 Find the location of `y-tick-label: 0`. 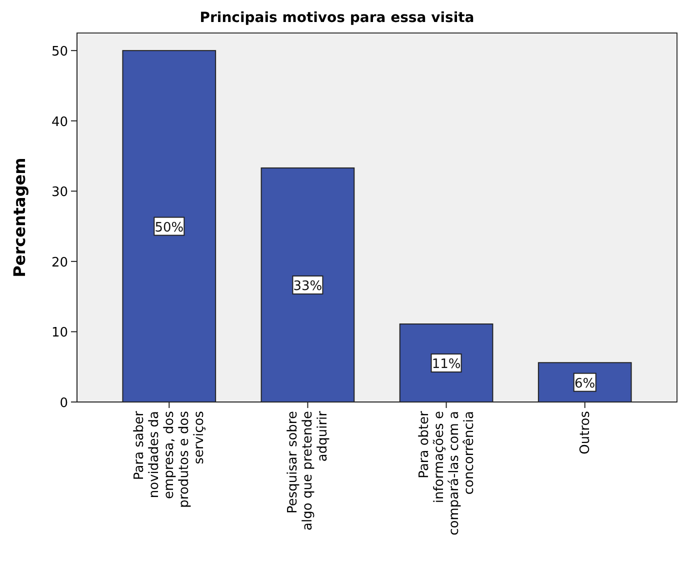

y-tick-label: 0 is located at coordinates (64, 403).